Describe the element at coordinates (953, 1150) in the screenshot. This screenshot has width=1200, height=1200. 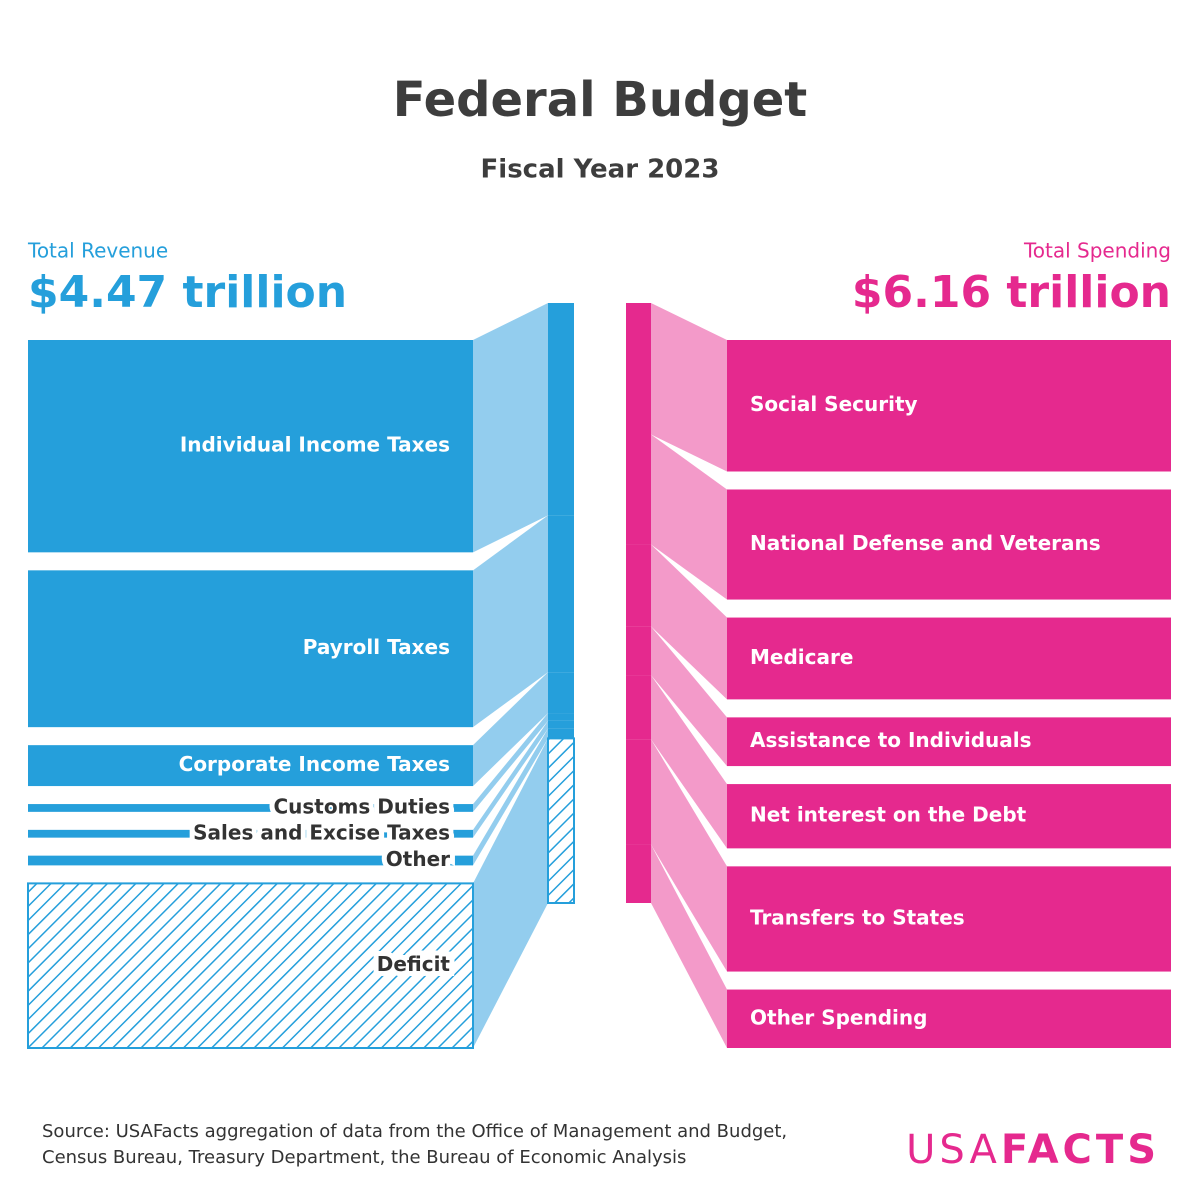
I see `brand-part: USA` at that location.